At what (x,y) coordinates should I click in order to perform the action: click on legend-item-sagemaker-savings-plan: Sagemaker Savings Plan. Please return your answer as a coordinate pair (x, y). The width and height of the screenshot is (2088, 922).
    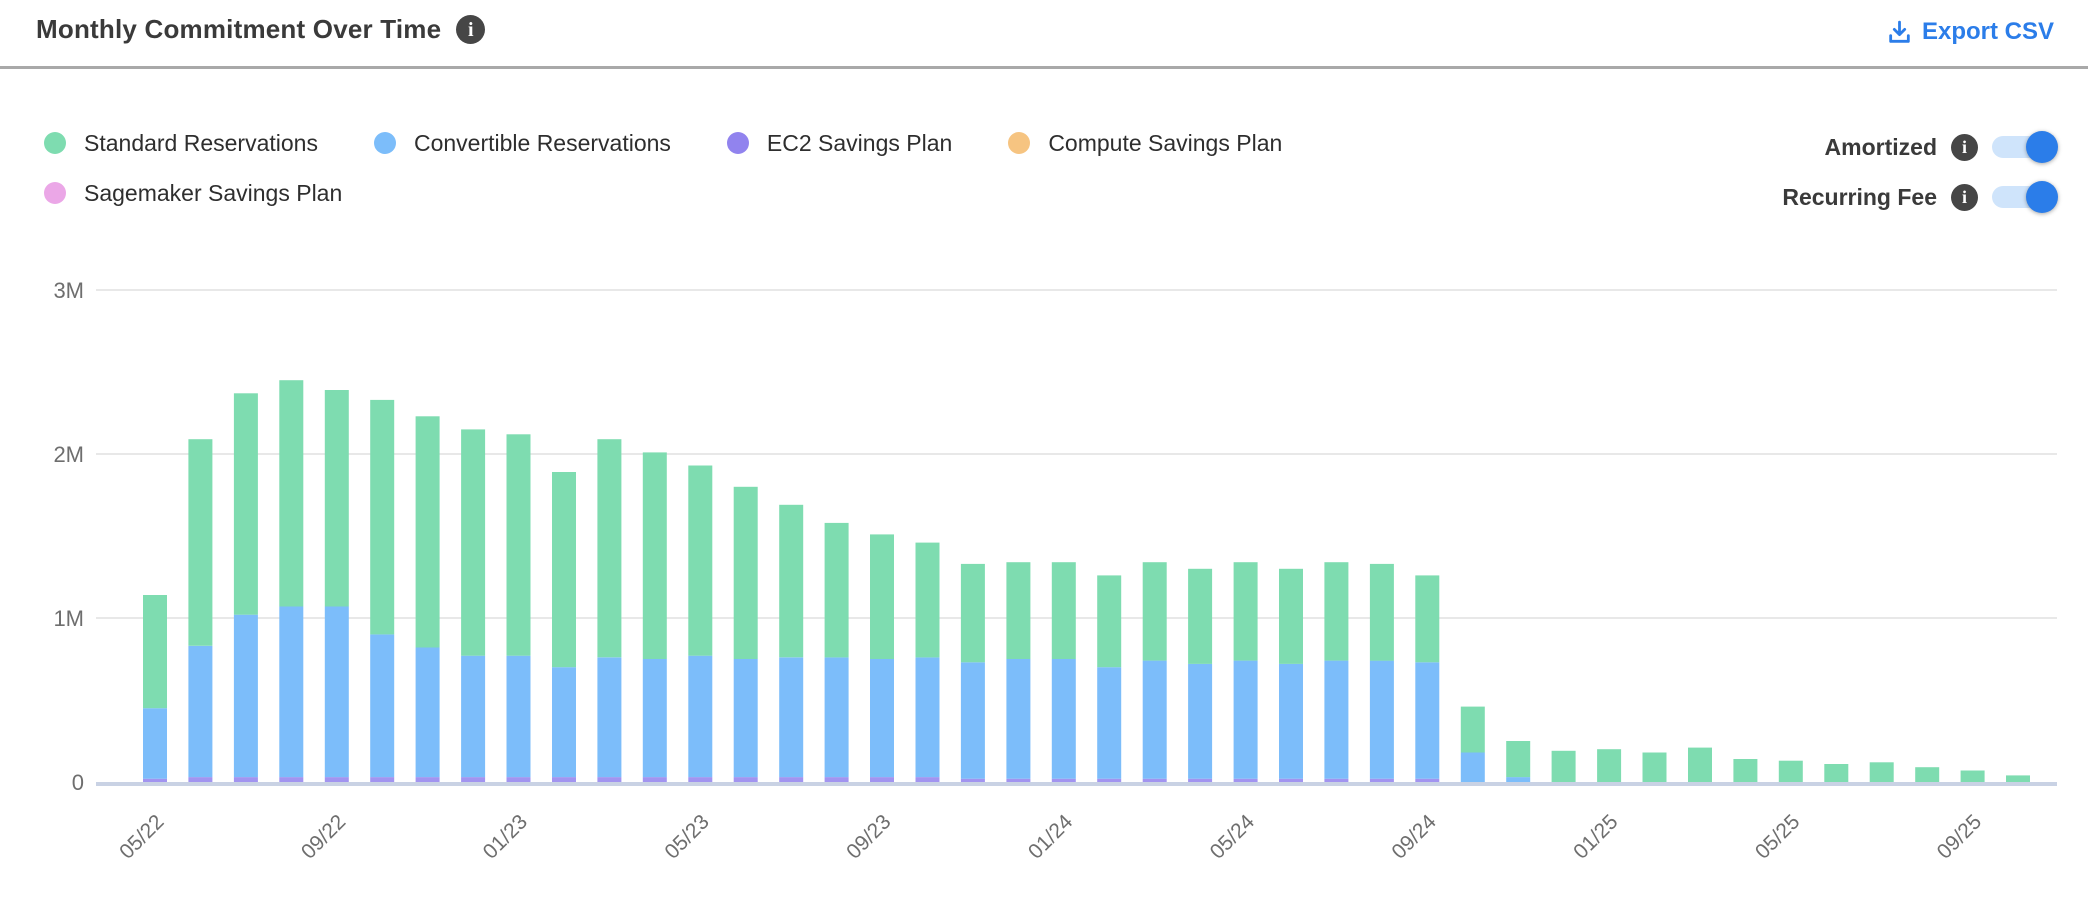
    Looking at the image, I should click on (193, 193).